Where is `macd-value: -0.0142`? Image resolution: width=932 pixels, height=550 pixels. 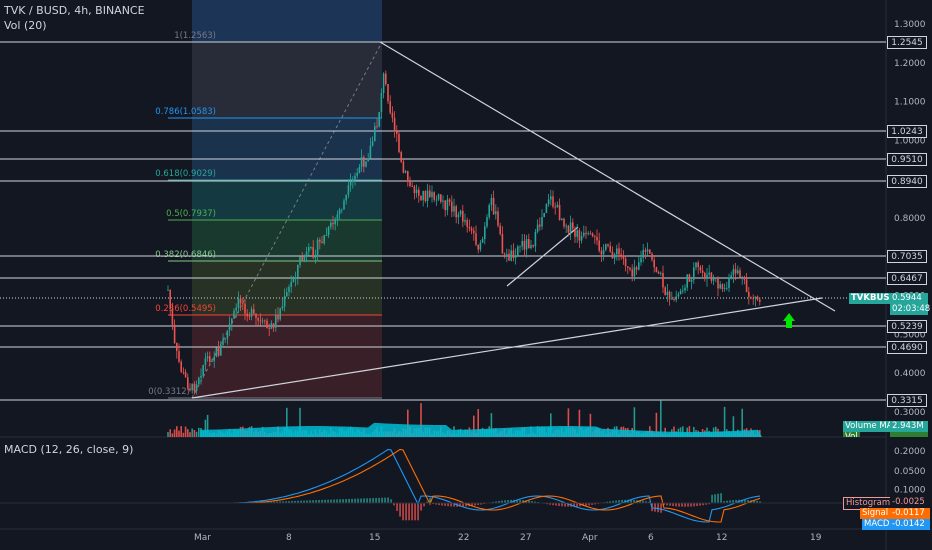 macd-value: -0.0142 is located at coordinates (910, 524).